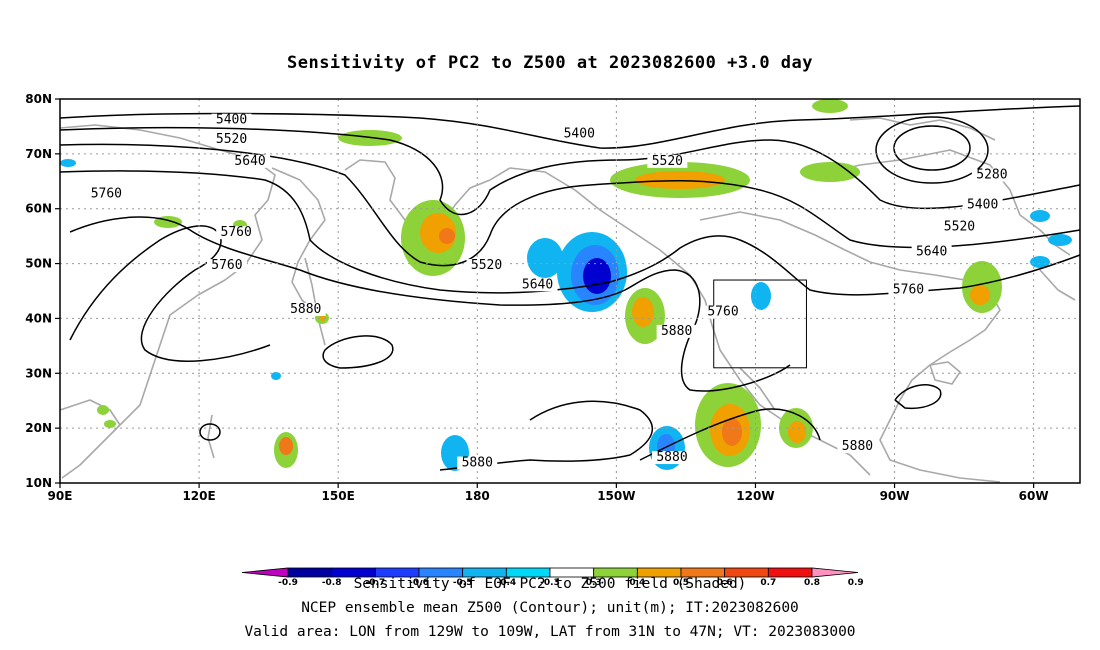  Describe the element at coordinates (546, 435) in the screenshot. I see `contour-5880-south` at that location.